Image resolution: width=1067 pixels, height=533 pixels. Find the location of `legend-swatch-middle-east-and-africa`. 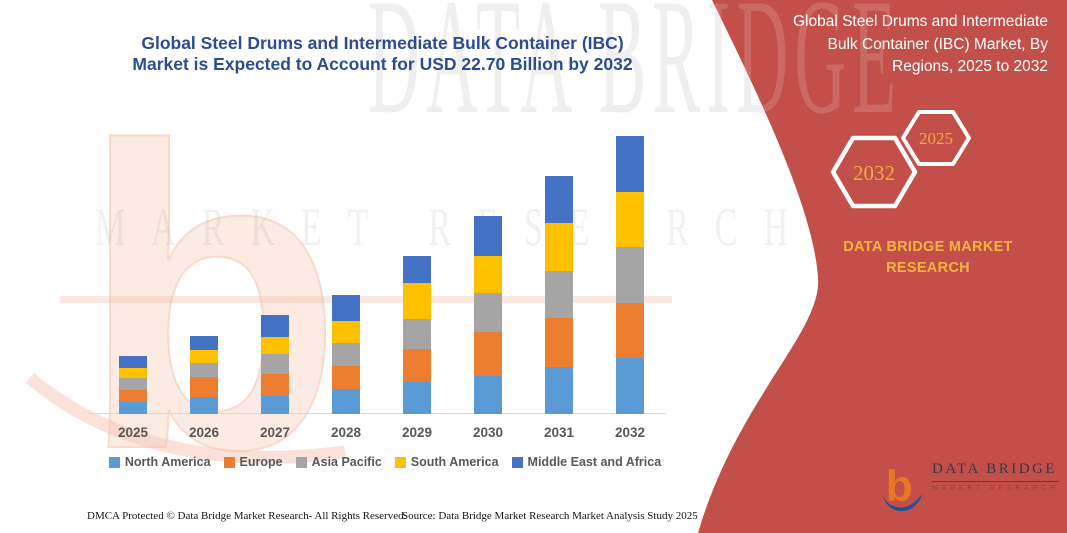

legend-swatch-middle-east-and-africa is located at coordinates (517, 462).